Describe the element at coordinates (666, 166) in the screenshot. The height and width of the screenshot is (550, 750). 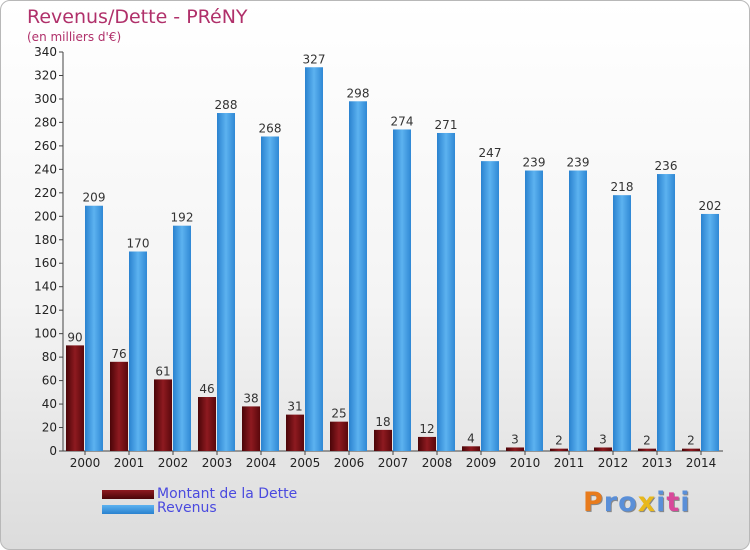
I see `value-label: 236` at that location.